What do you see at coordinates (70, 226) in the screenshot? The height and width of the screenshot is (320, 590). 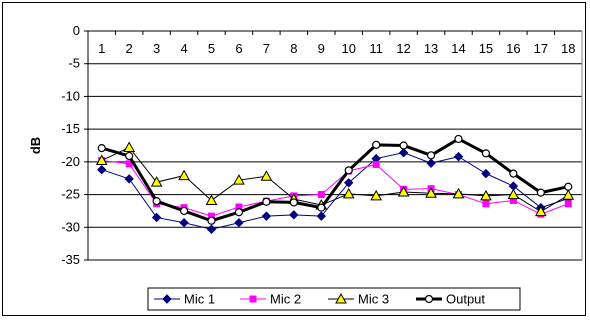 I see `y-tick-label: -30` at bounding box center [70, 226].